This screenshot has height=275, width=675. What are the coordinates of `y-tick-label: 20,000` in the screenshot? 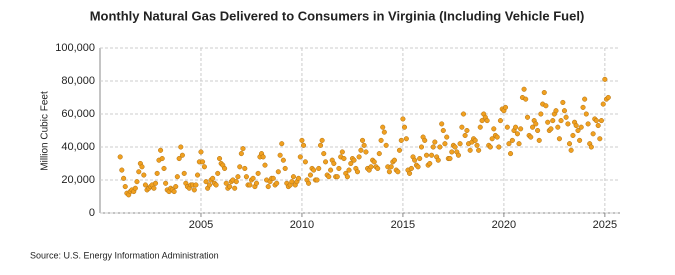 It's located at (78, 180).